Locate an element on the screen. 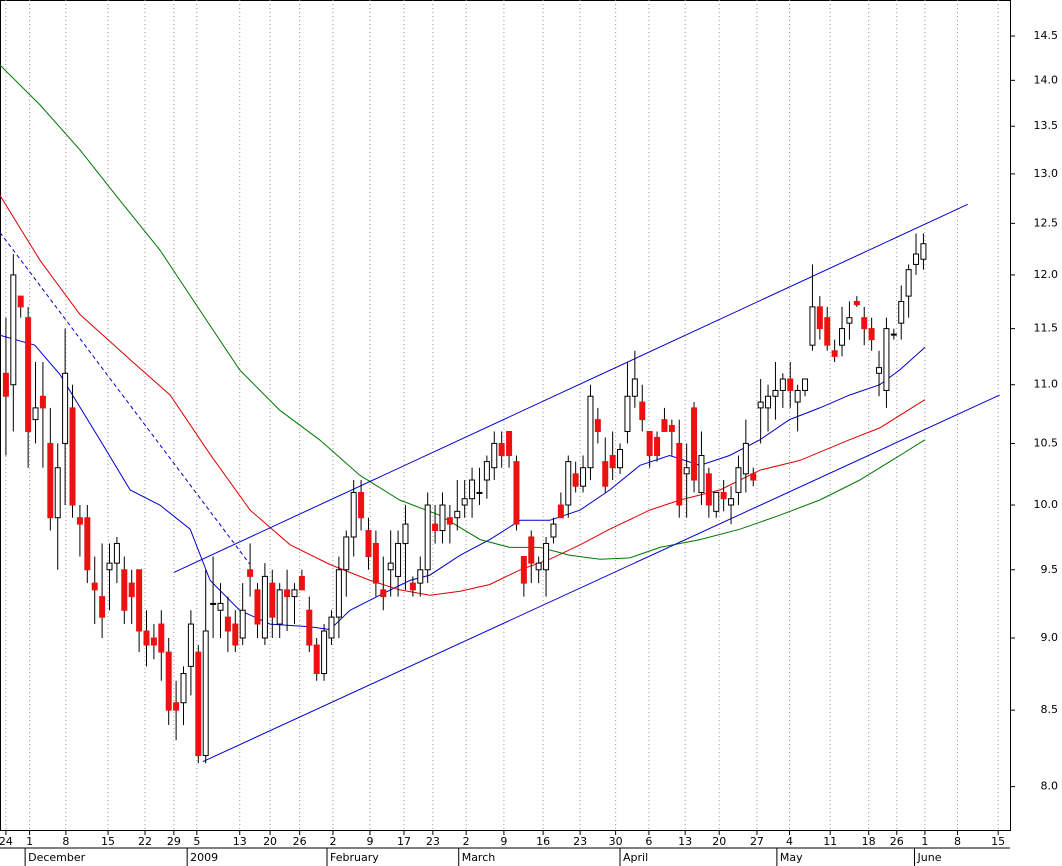  y-tick-label: 9.5 is located at coordinates (1050, 569).